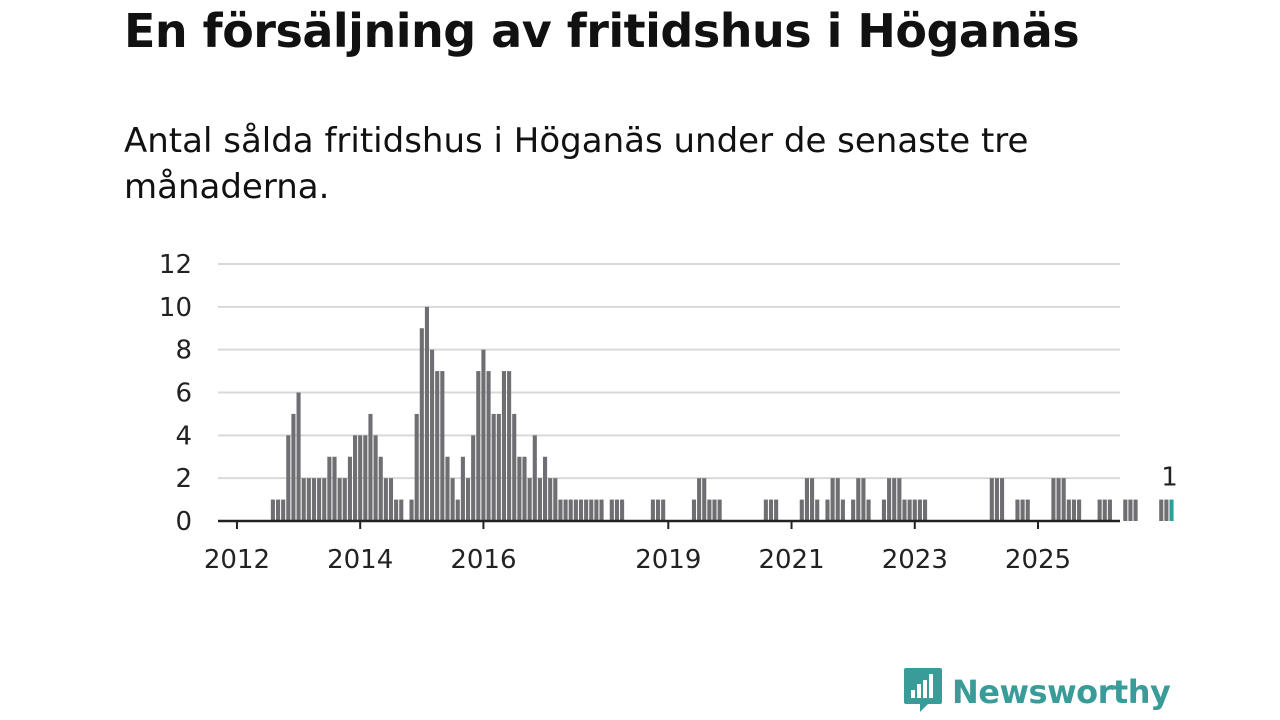 The height and width of the screenshot is (720, 1280). What do you see at coordinates (360, 560) in the screenshot?
I see `x-tick-label: 2014` at bounding box center [360, 560].